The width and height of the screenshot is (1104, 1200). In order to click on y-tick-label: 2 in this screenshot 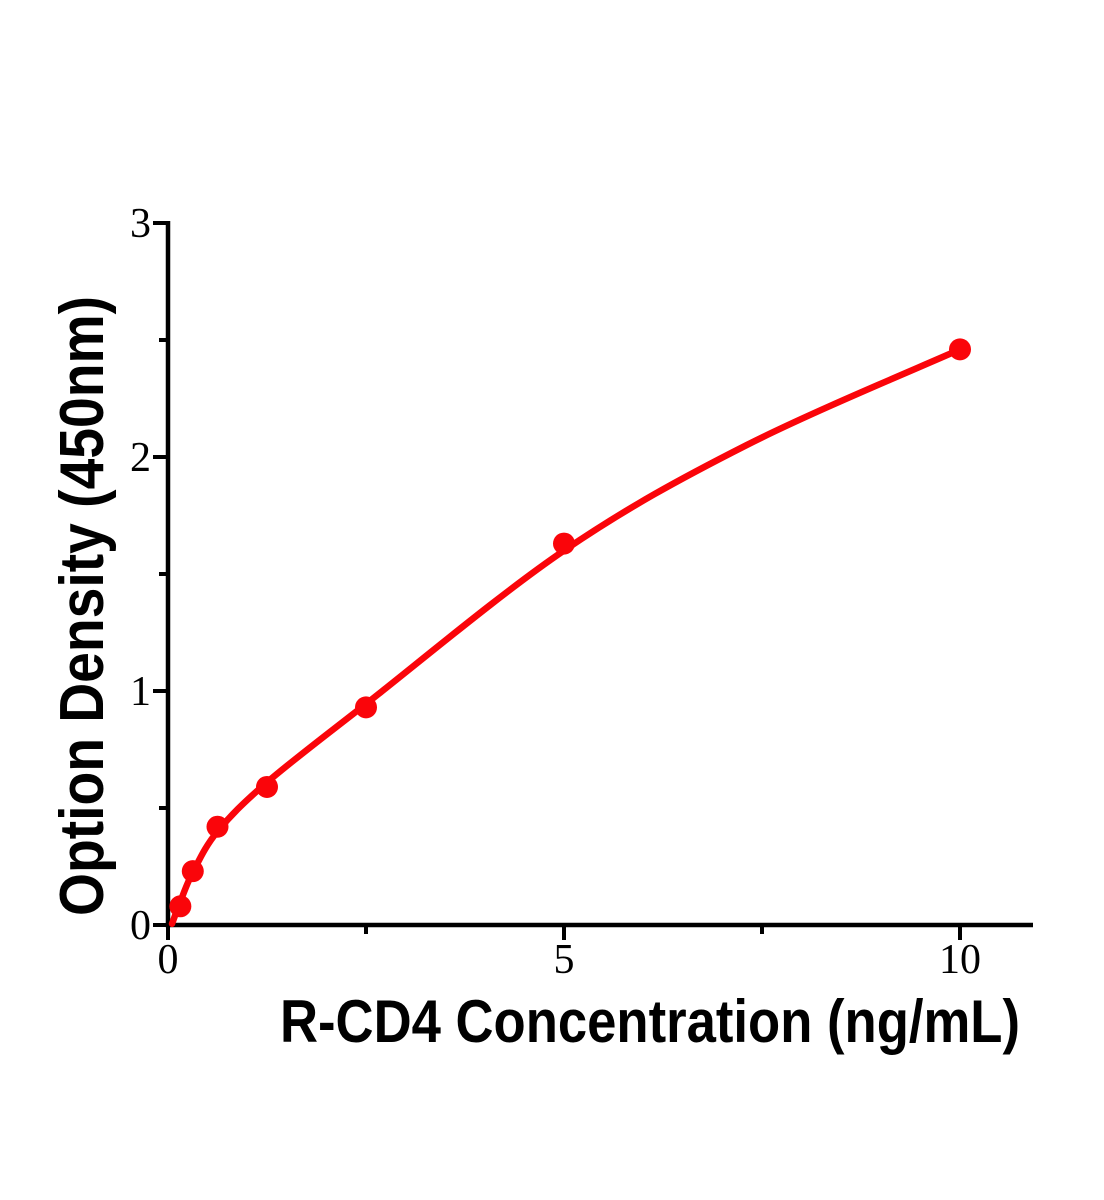, I will do `click(140, 458)`.